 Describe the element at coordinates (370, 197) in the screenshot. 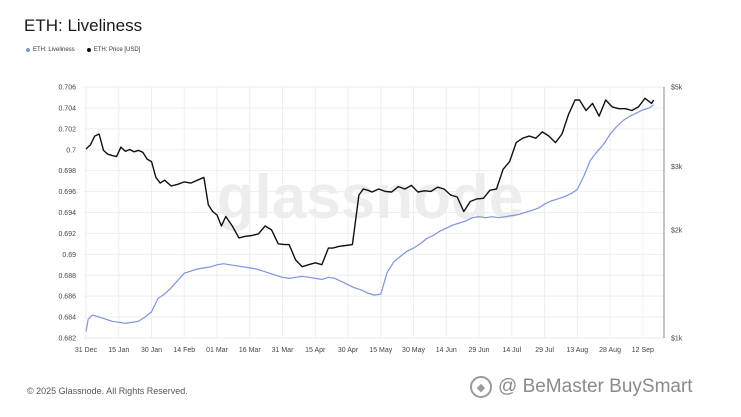

I see `background-watermark: glassnode` at that location.